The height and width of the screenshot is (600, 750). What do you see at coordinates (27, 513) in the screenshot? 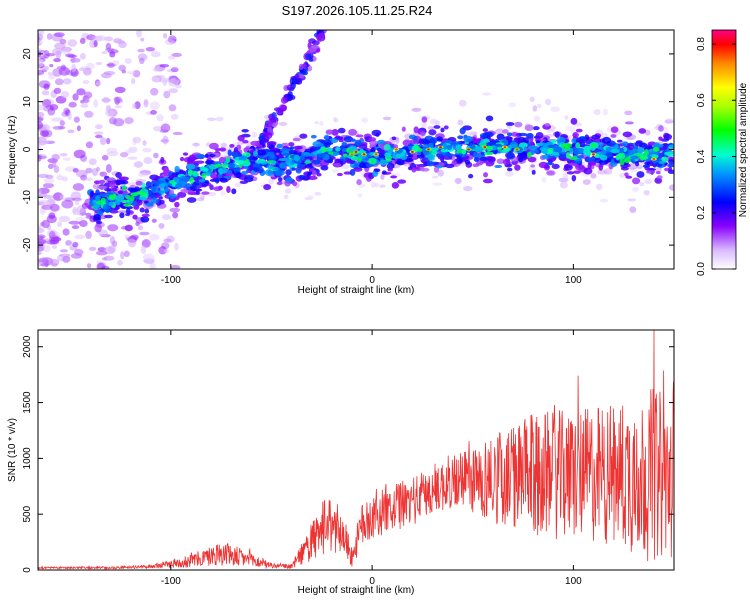
I see `y-tick-label: 500` at bounding box center [27, 513].